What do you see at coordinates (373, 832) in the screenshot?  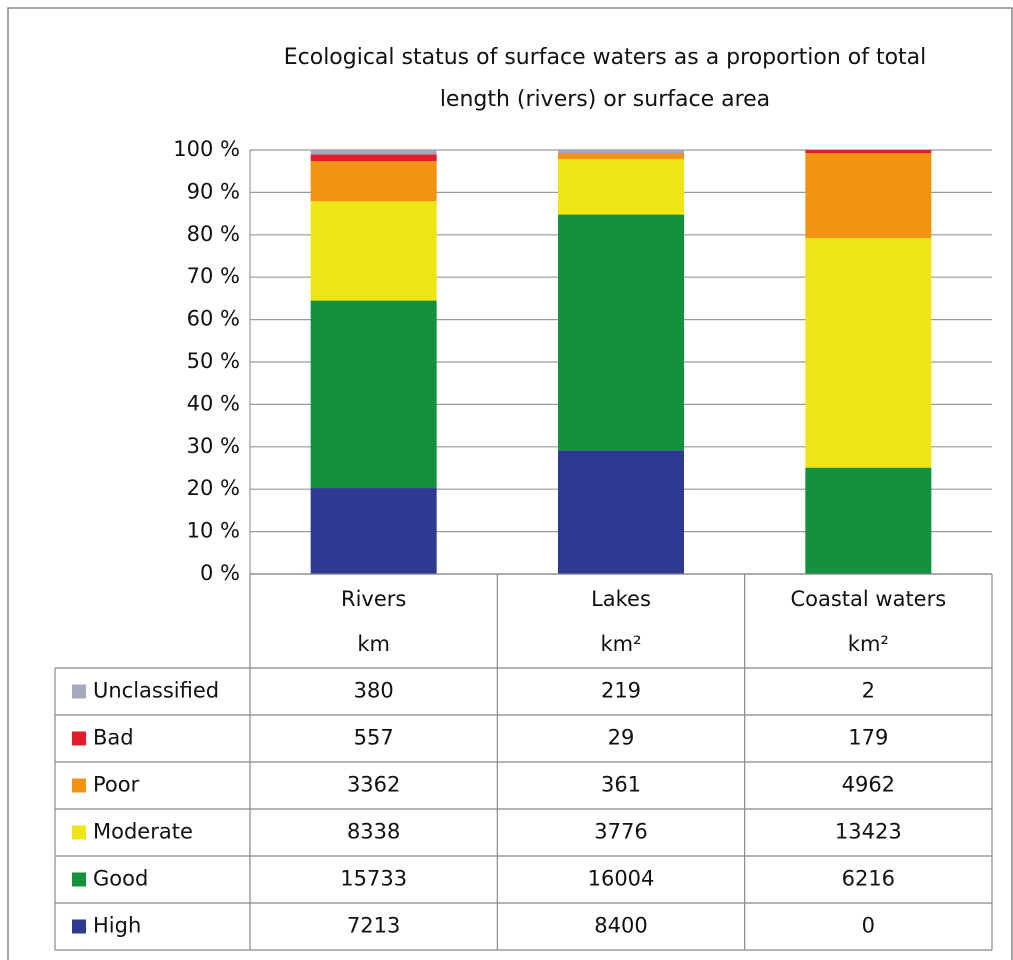 I see `table-value: 8338` at bounding box center [373, 832].